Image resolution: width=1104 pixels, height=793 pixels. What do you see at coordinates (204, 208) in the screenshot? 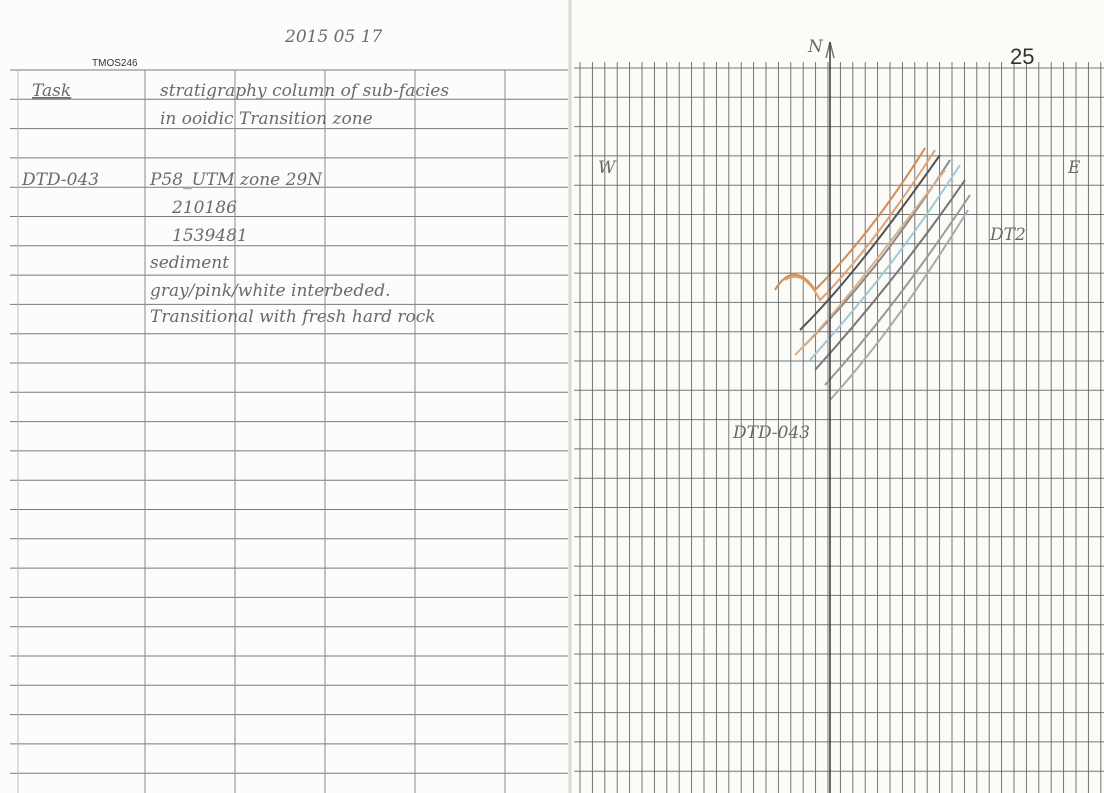
I see `station-line: 210186` at bounding box center [204, 208].